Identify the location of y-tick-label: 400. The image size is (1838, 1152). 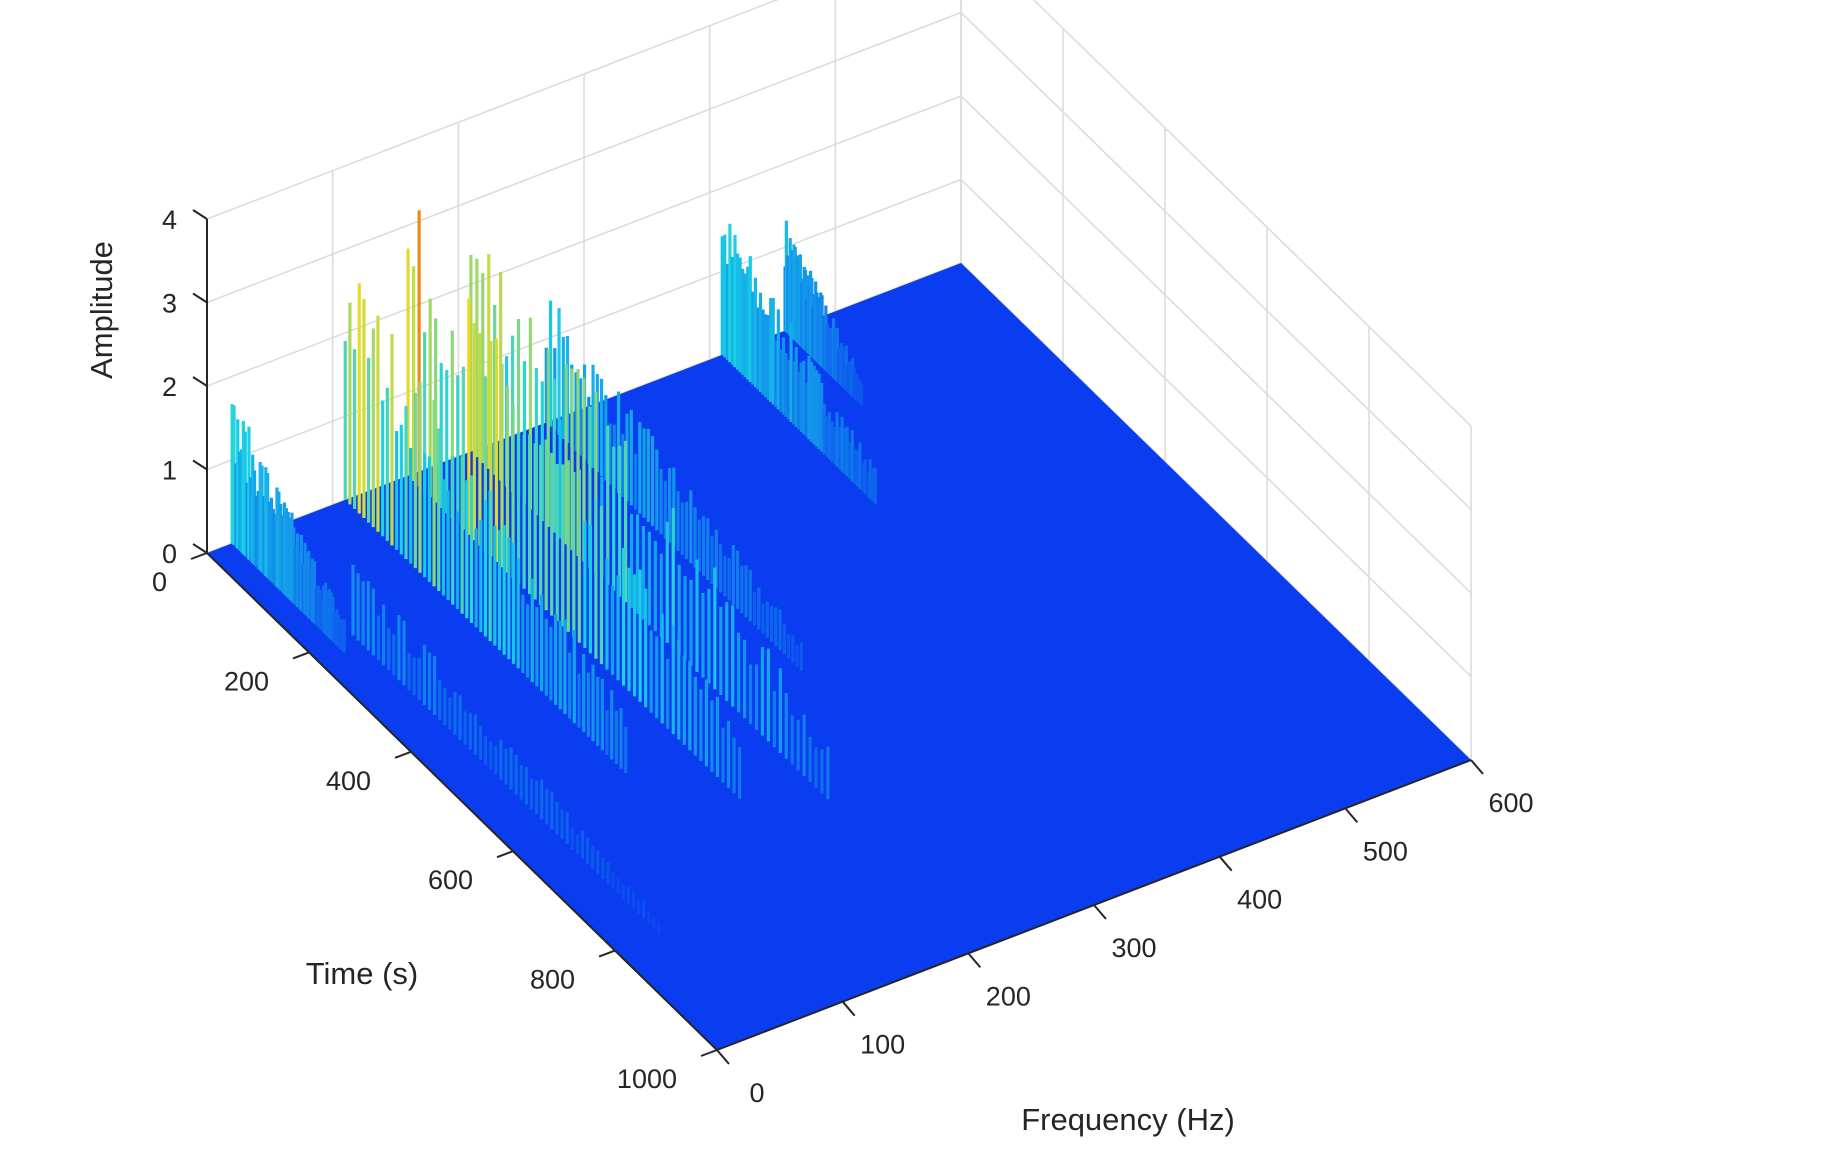
(348, 781).